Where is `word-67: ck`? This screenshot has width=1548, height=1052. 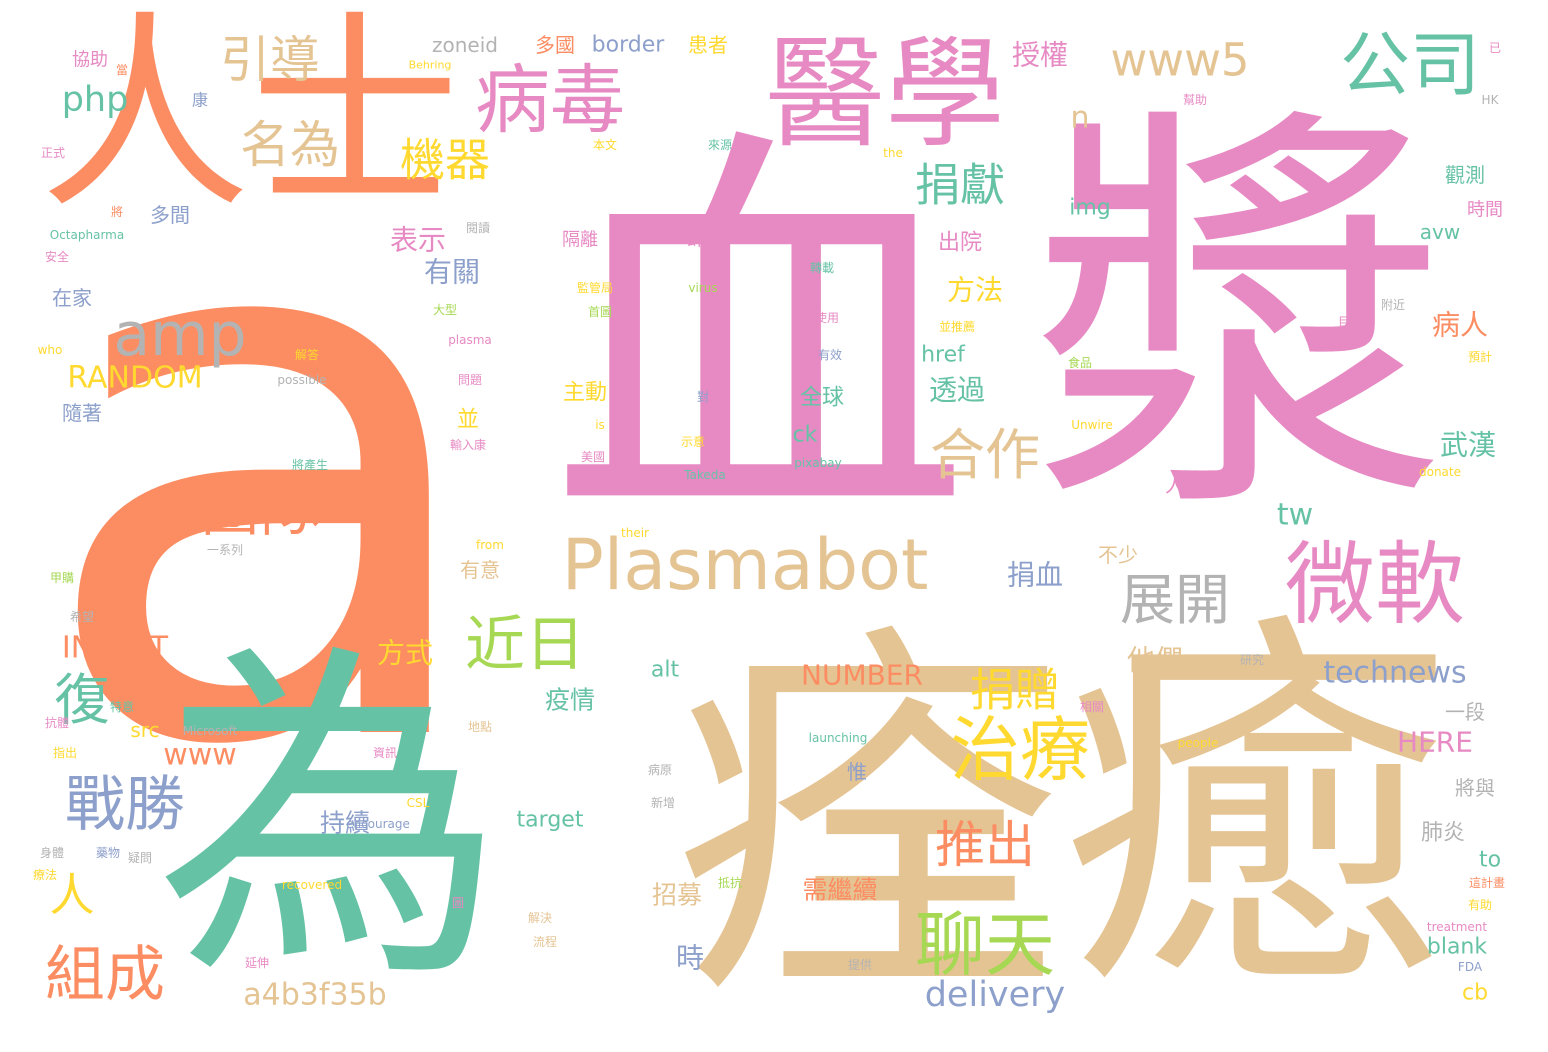 word-67: ck is located at coordinates (805, 435).